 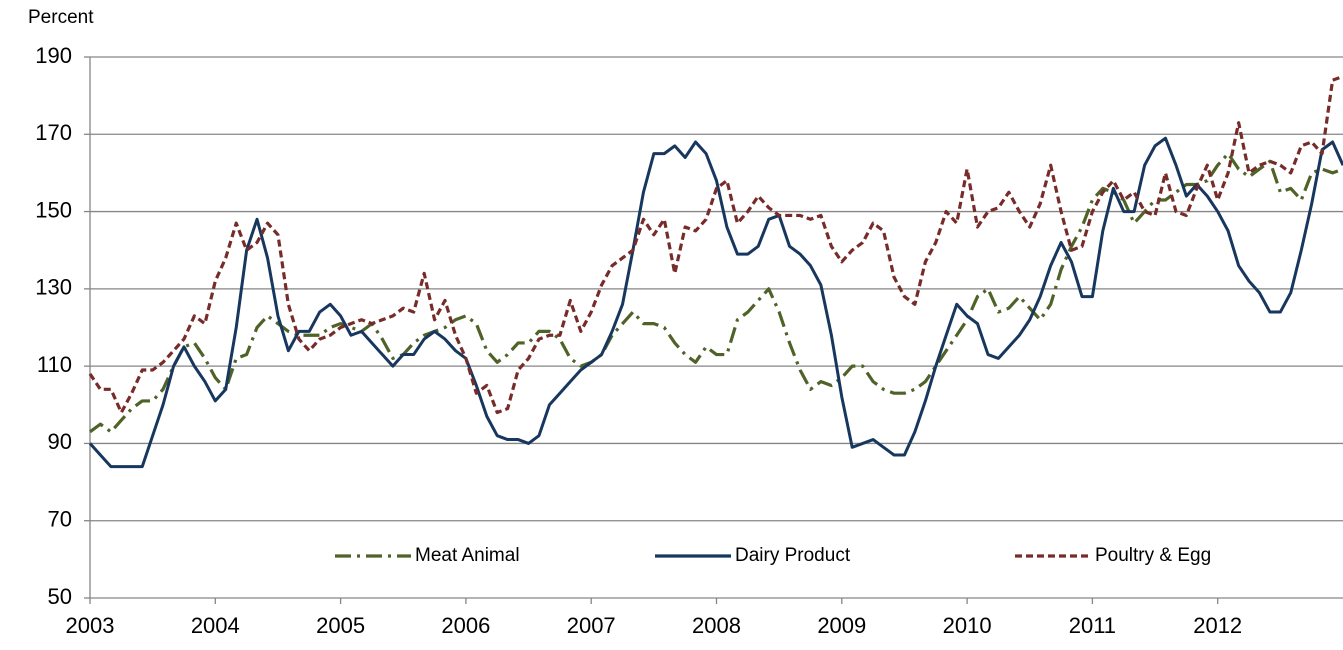 I want to click on y-tick-label: 150, so click(x=53, y=209).